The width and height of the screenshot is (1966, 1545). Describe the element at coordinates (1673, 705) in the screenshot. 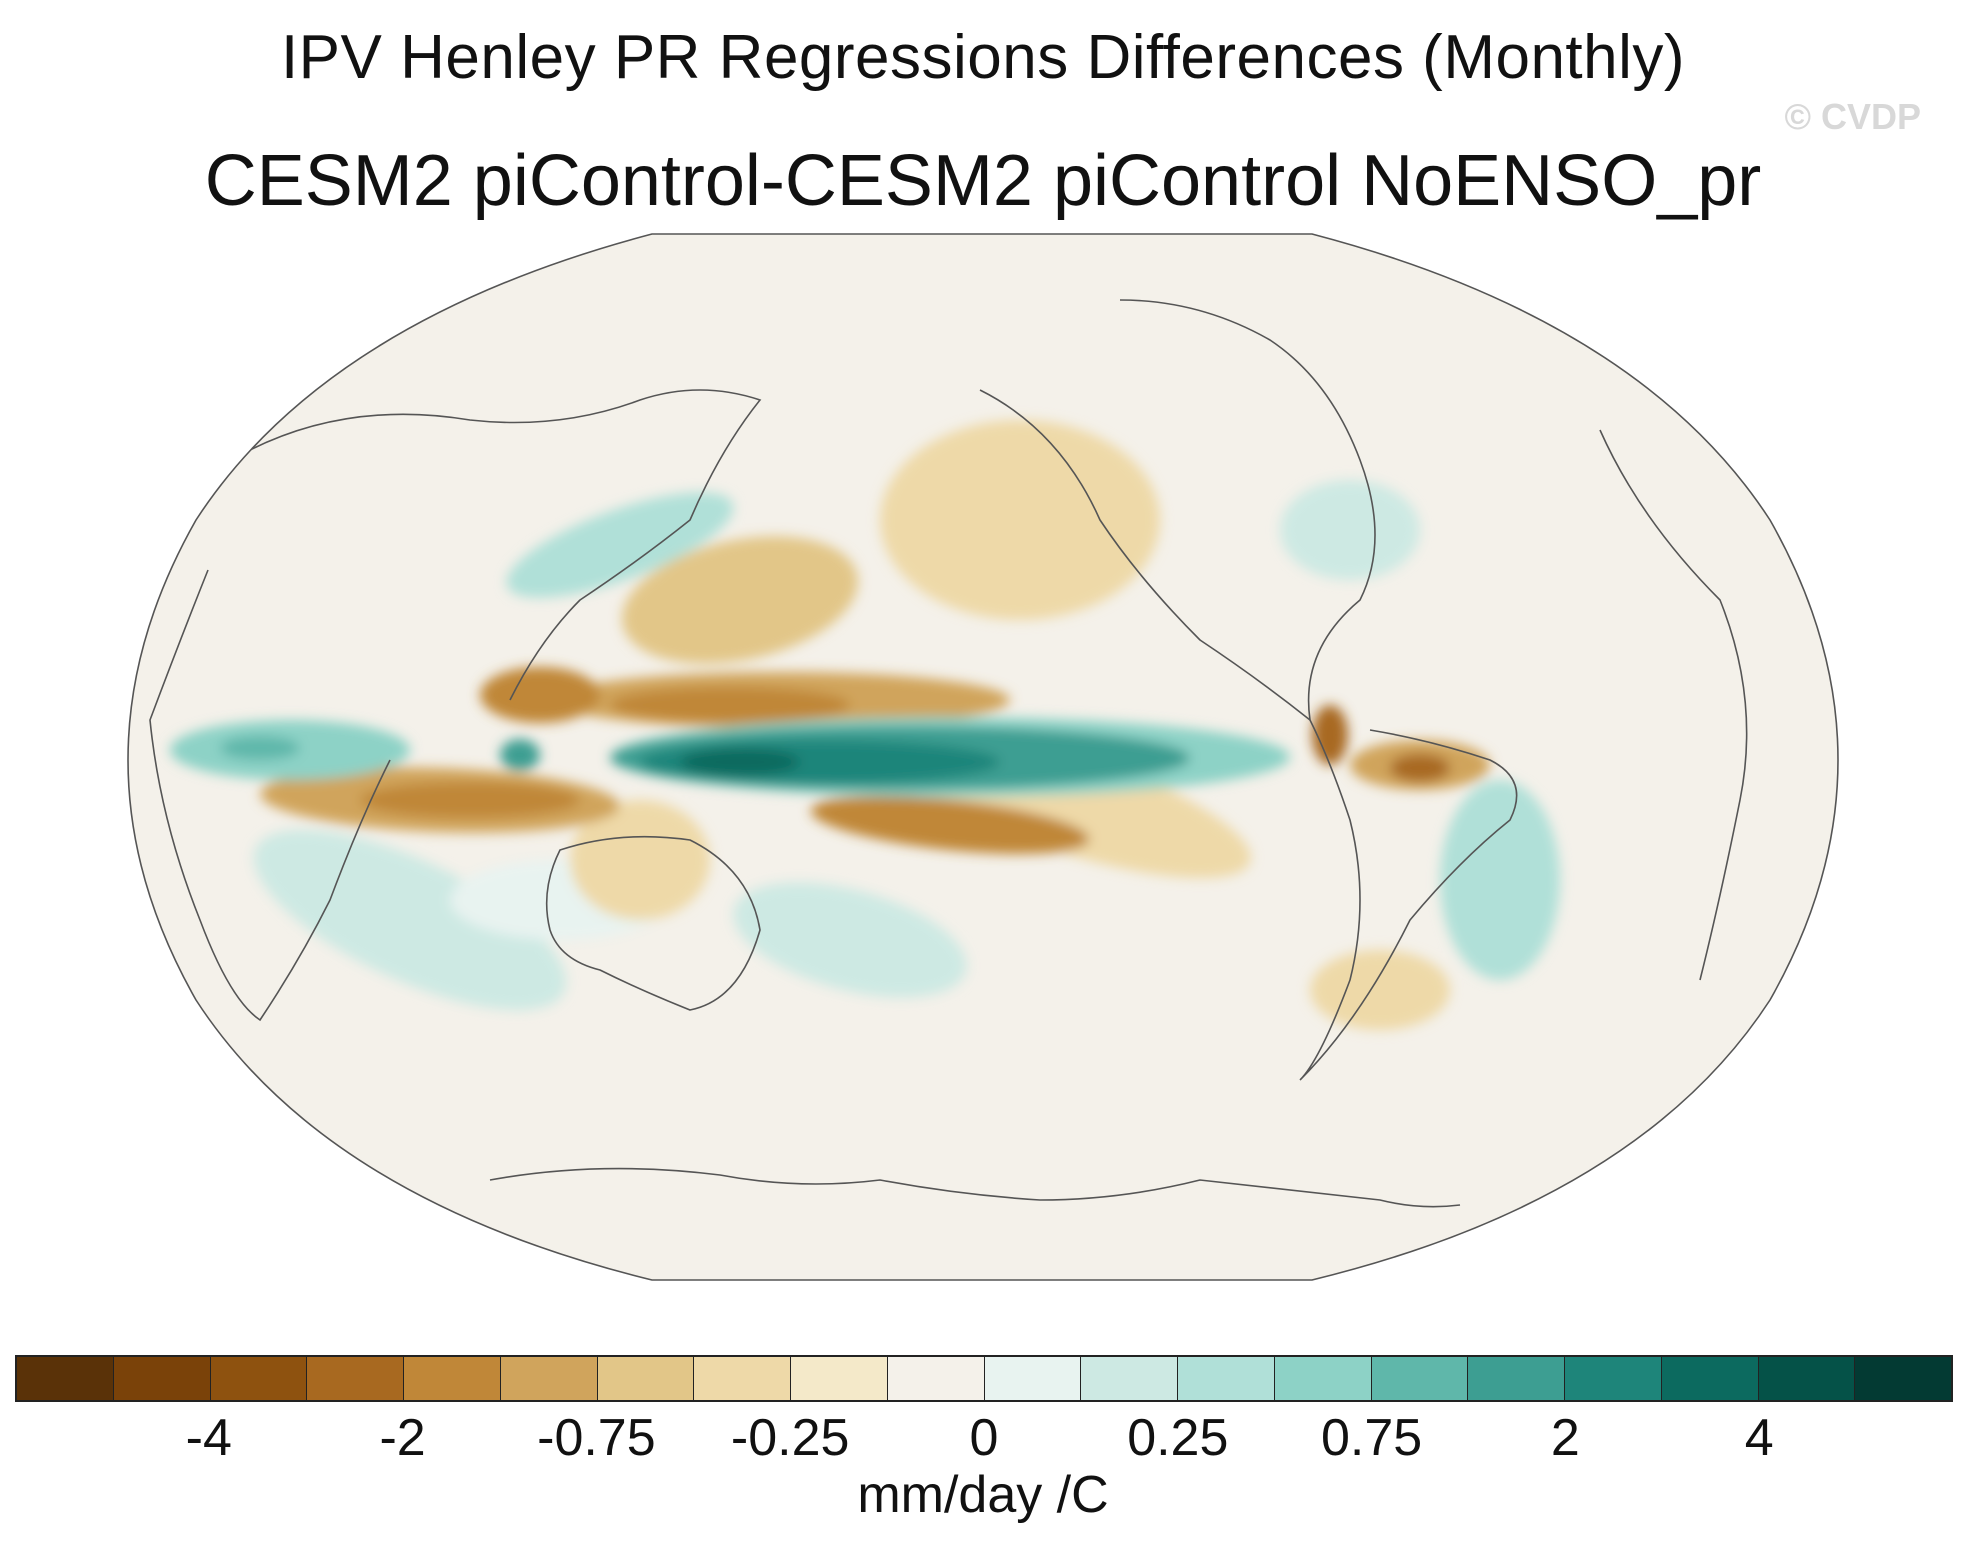

I see `europe-africa-east-coastline` at that location.